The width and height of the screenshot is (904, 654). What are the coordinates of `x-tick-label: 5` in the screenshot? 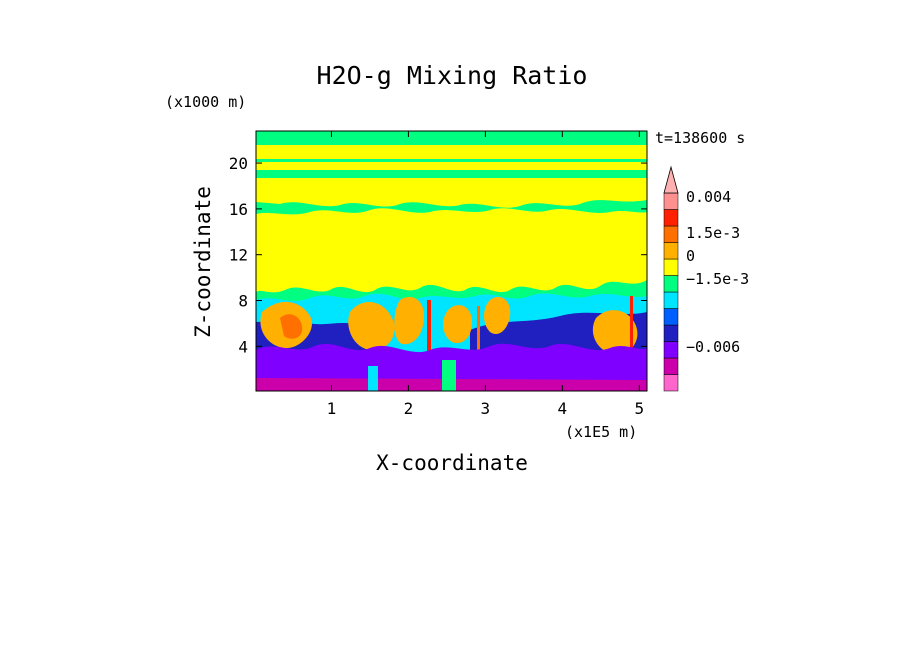 It's located at (639, 408).